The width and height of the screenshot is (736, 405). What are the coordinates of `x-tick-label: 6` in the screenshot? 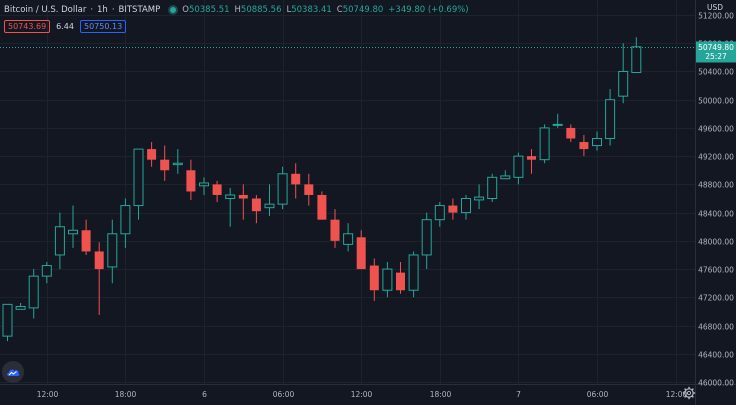 It's located at (204, 394).